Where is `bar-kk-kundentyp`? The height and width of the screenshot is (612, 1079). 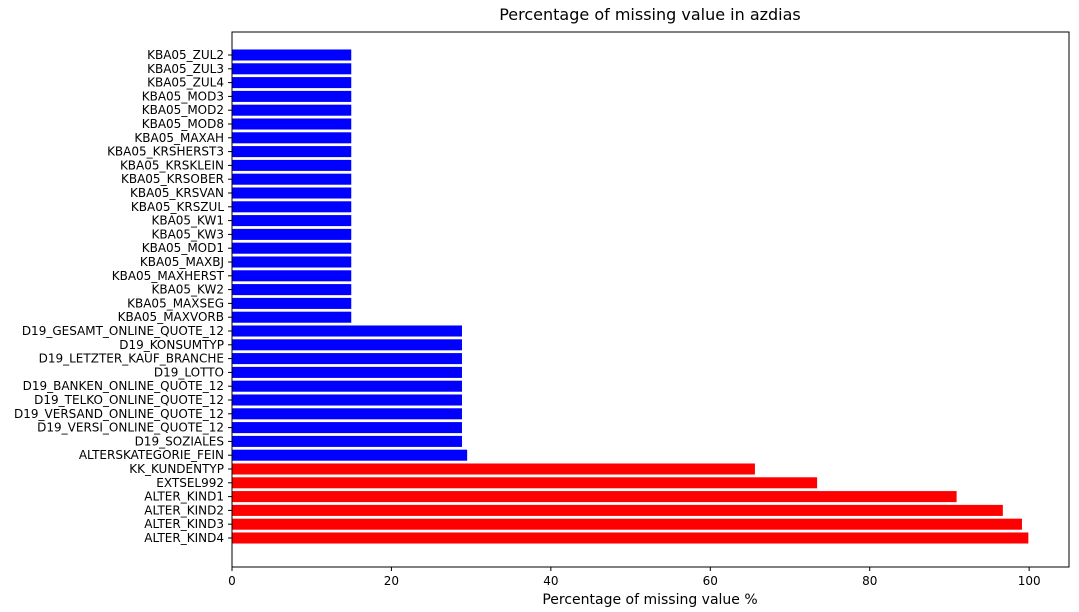 bar-kk-kundentyp is located at coordinates (493, 469).